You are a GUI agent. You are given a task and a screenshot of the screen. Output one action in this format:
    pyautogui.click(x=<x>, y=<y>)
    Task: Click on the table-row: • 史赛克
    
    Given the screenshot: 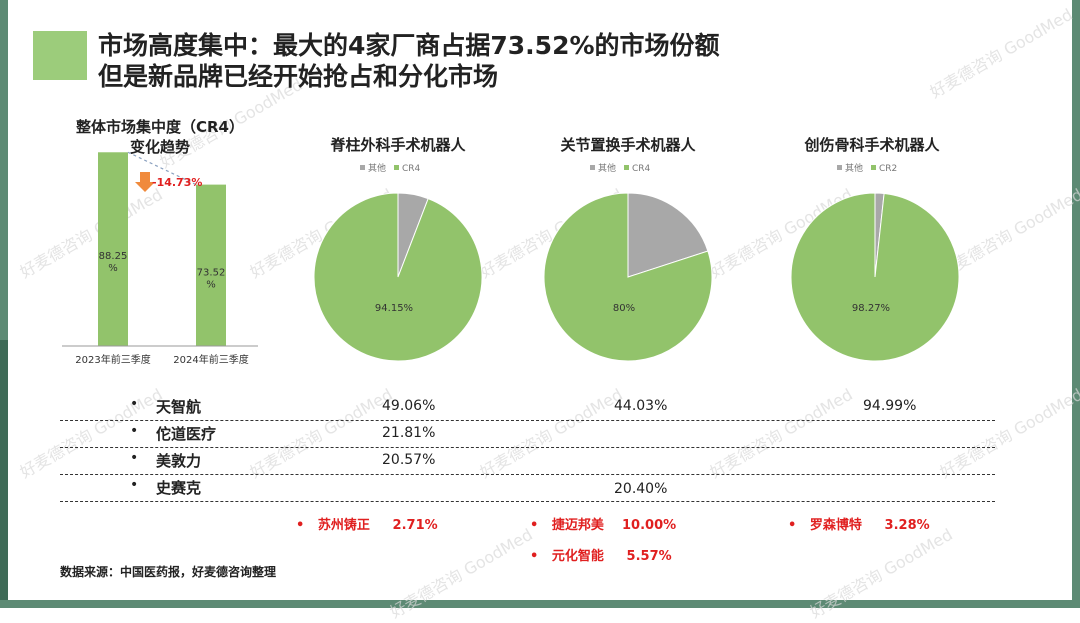 What is the action you would take?
    pyautogui.click(x=527, y=488)
    